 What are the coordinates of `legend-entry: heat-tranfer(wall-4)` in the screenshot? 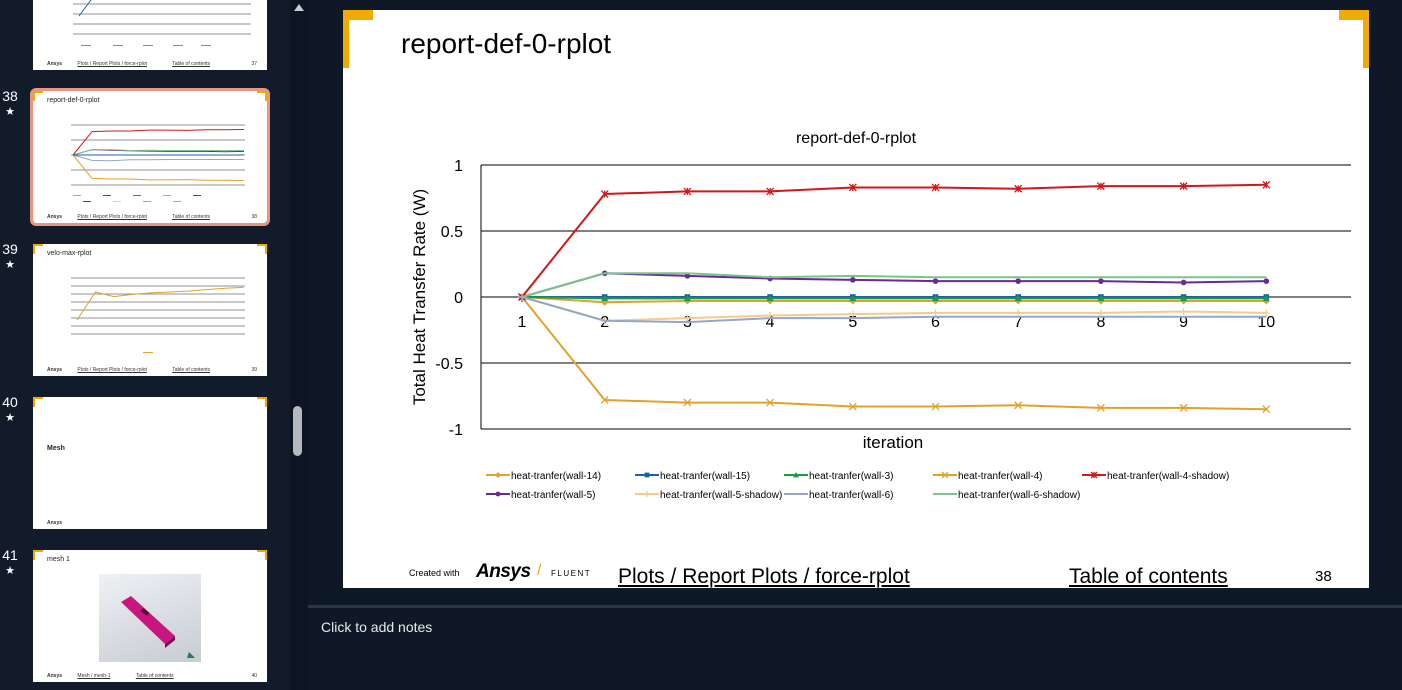 It's located at (987, 476).